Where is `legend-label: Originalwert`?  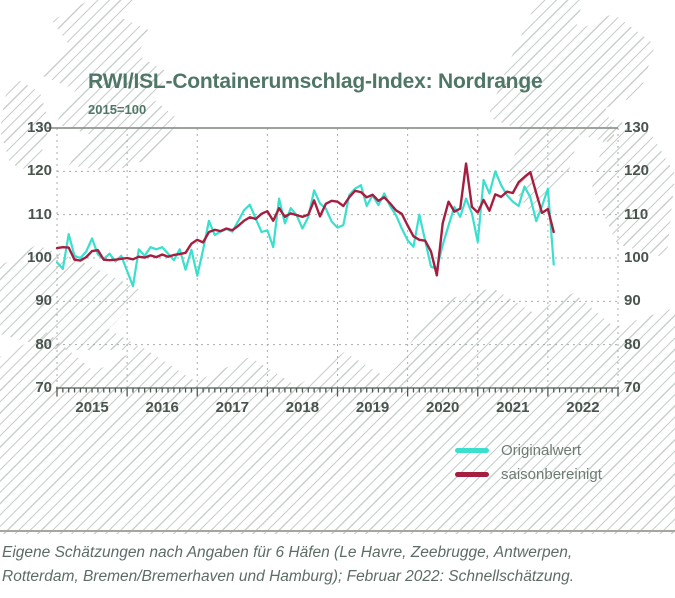 legend-label: Originalwert is located at coordinates (541, 450).